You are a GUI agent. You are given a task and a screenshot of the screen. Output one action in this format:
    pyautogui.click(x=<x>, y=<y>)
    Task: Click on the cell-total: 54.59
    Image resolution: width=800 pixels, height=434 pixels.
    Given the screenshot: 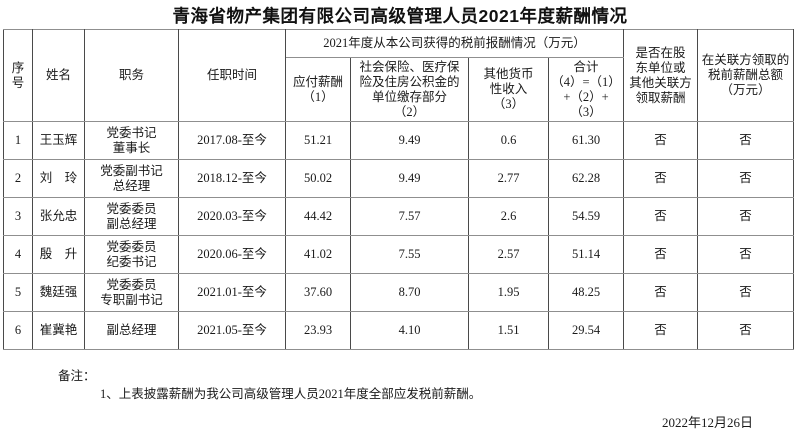 What is the action you would take?
    pyautogui.click(x=586, y=216)
    